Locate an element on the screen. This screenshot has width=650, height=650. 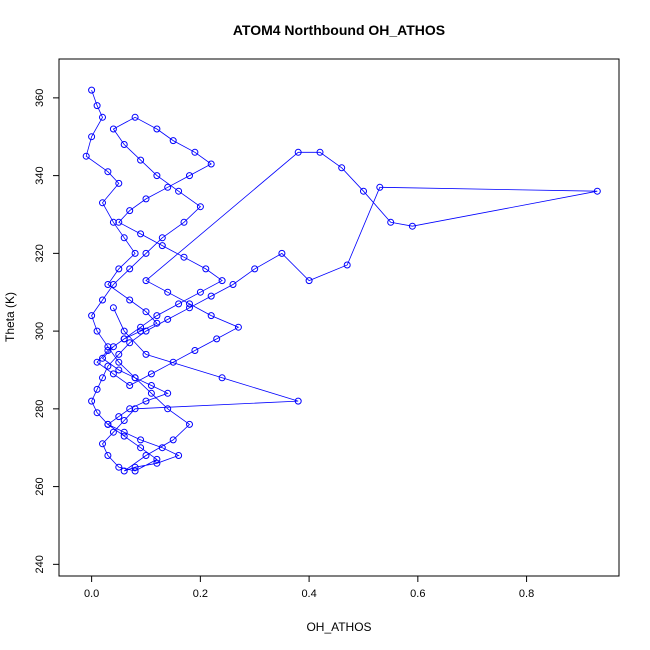
y-tick-label: 300 is located at coordinates (40, 331).